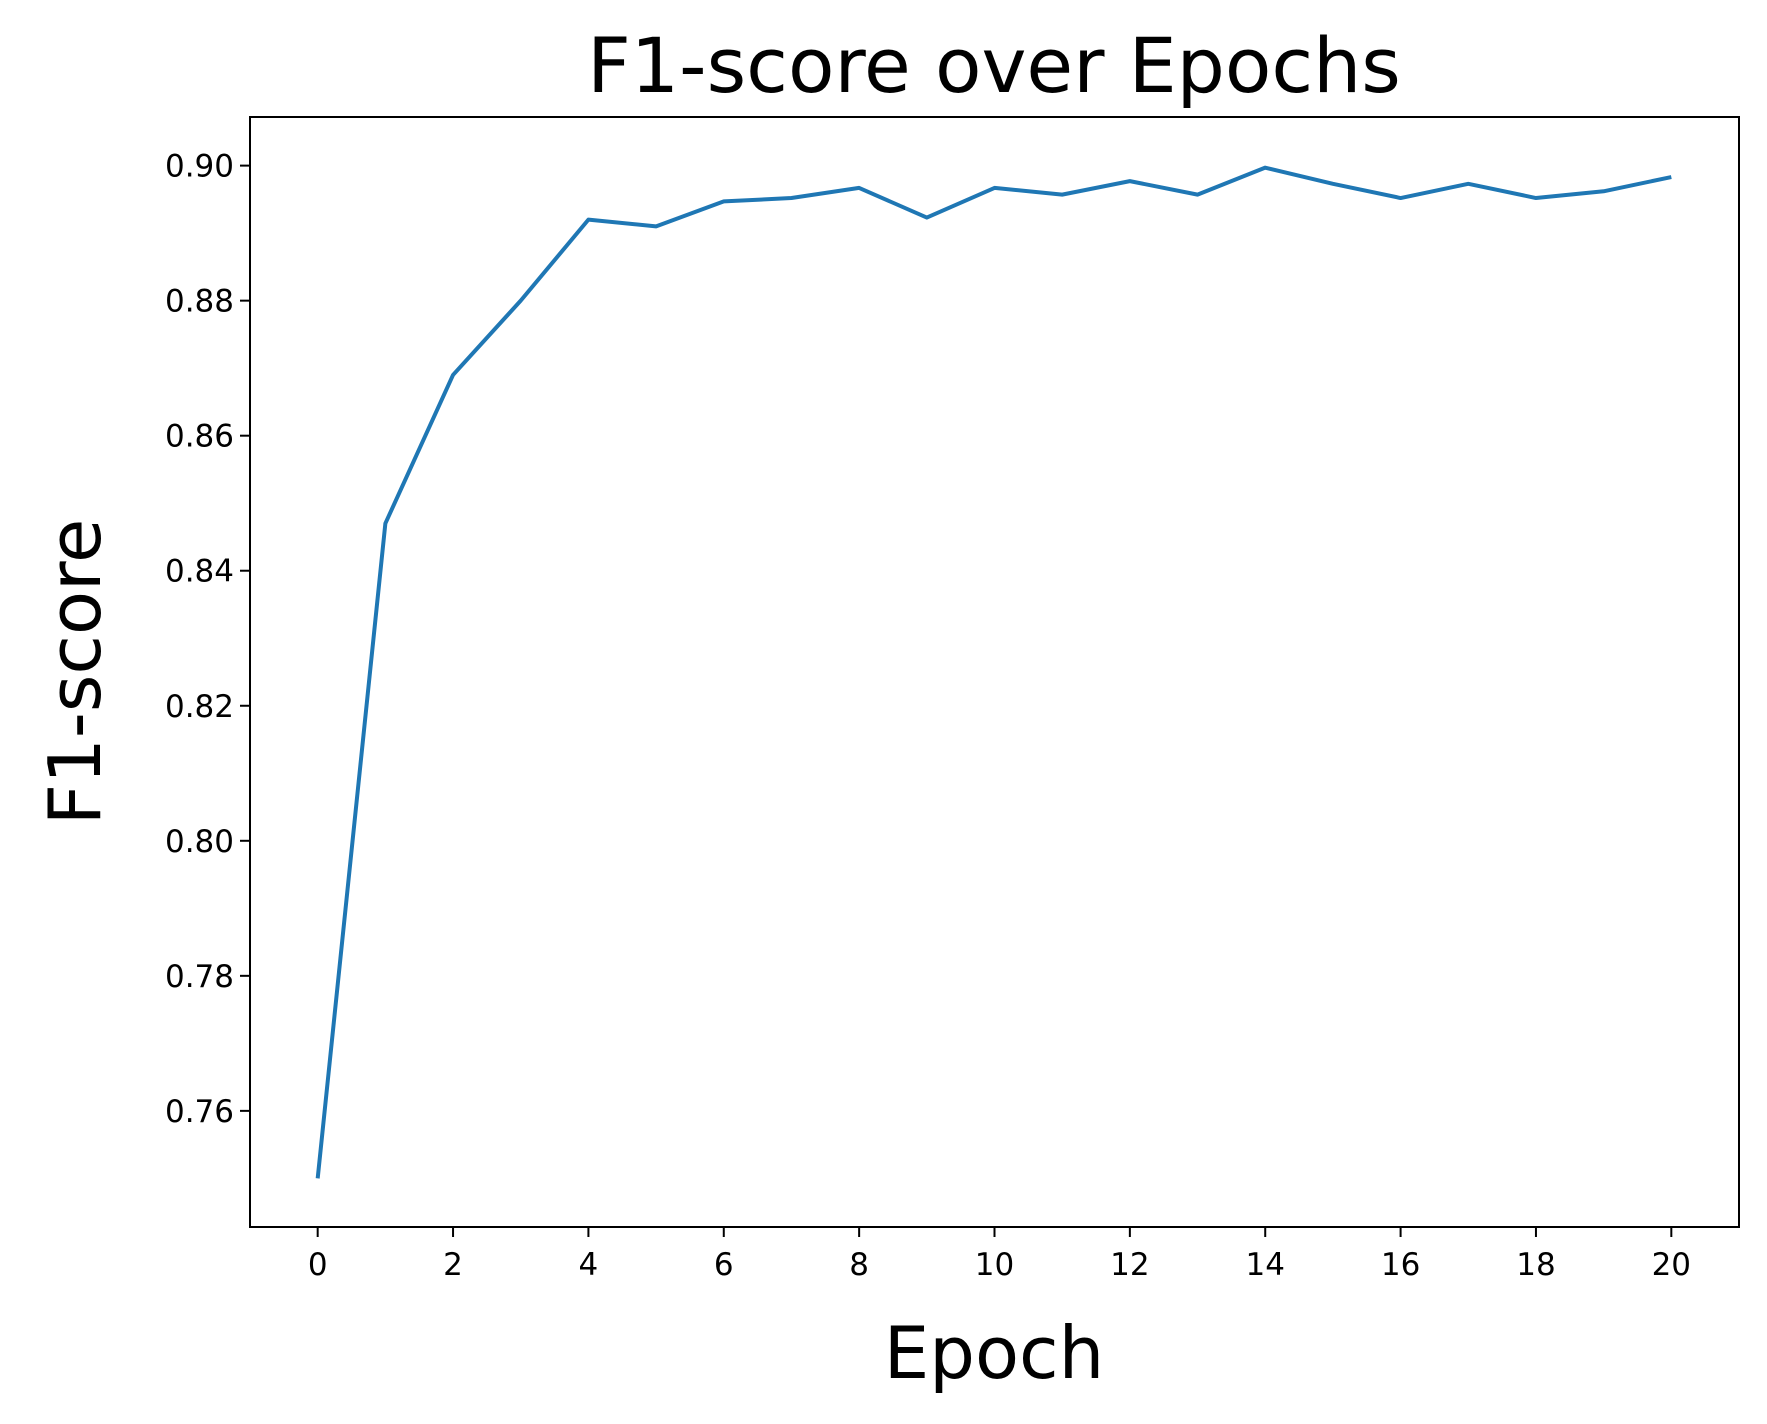 The width and height of the screenshot is (1767, 1424). Describe the element at coordinates (1400, 1265) in the screenshot. I see `x-tick-label: 16` at that location.